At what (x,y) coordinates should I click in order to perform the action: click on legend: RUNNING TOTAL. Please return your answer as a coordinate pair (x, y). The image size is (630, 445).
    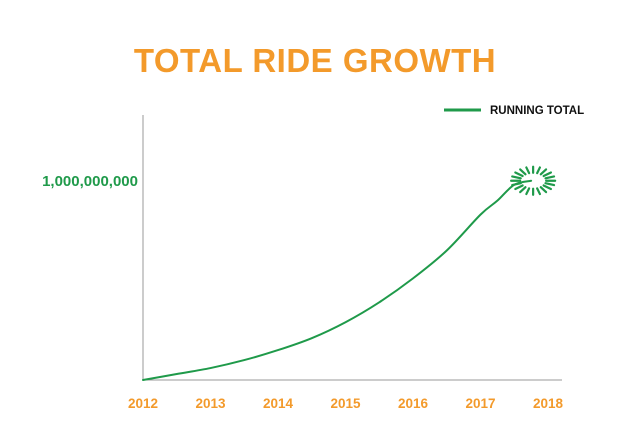
    Looking at the image, I should click on (514, 111).